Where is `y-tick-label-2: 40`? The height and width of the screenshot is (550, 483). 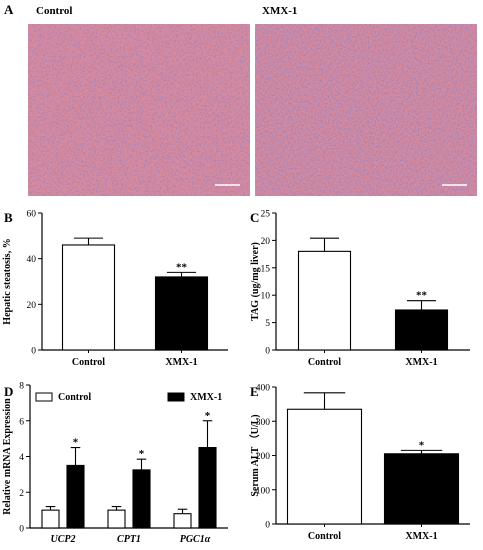
y-tick-label-2: 40 is located at coordinates (32, 260).